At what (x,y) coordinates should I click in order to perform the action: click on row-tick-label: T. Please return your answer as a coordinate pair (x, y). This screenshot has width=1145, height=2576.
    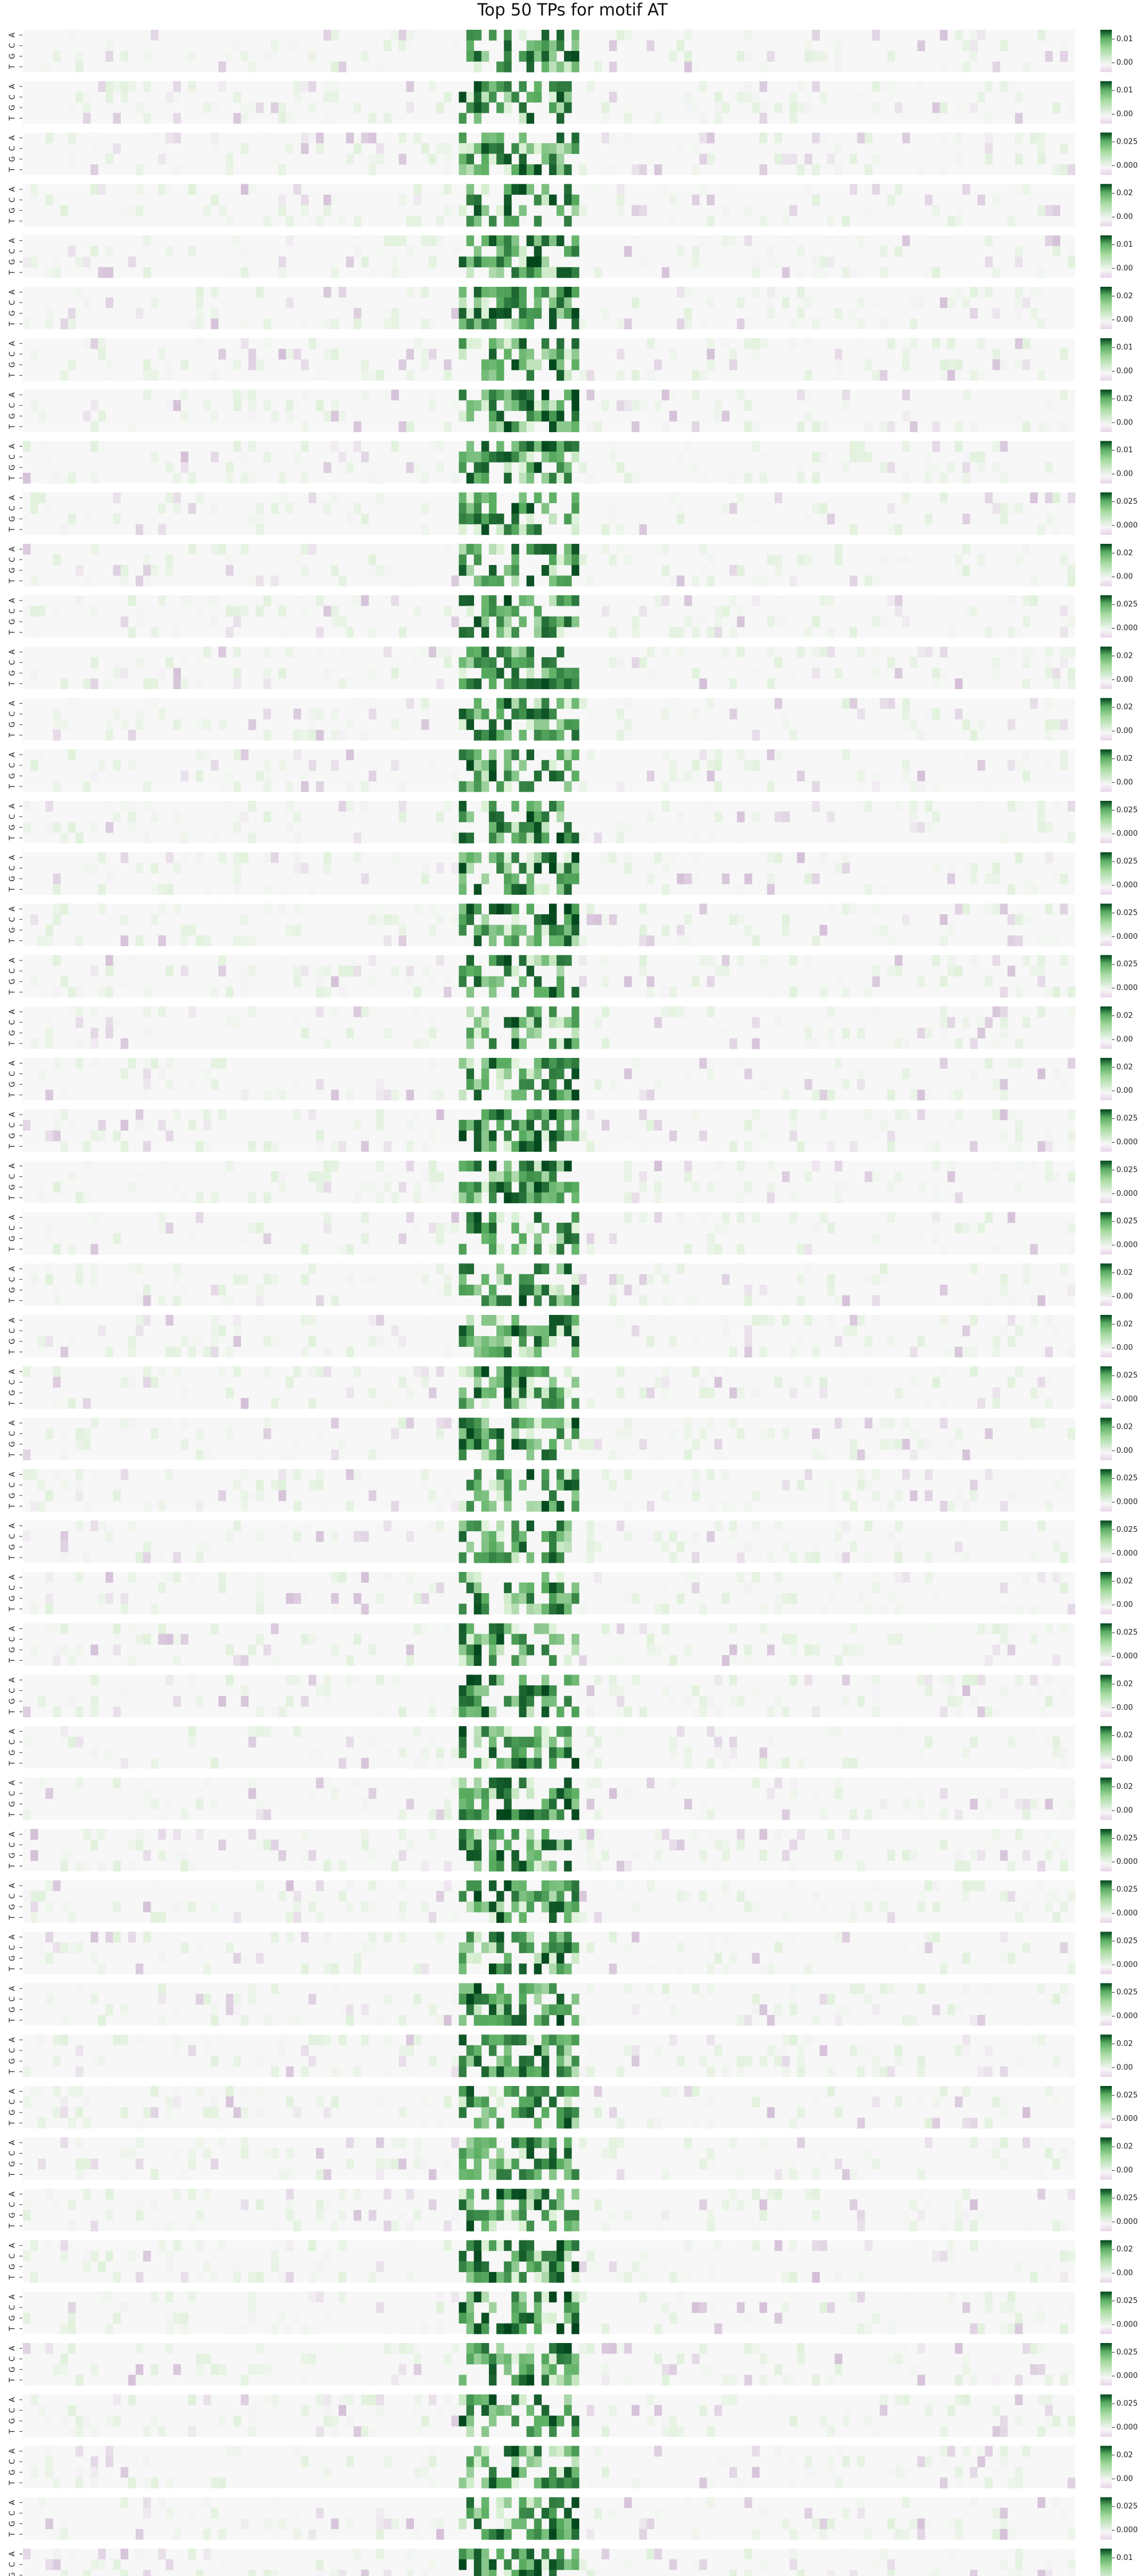
    Looking at the image, I should click on (13, 324).